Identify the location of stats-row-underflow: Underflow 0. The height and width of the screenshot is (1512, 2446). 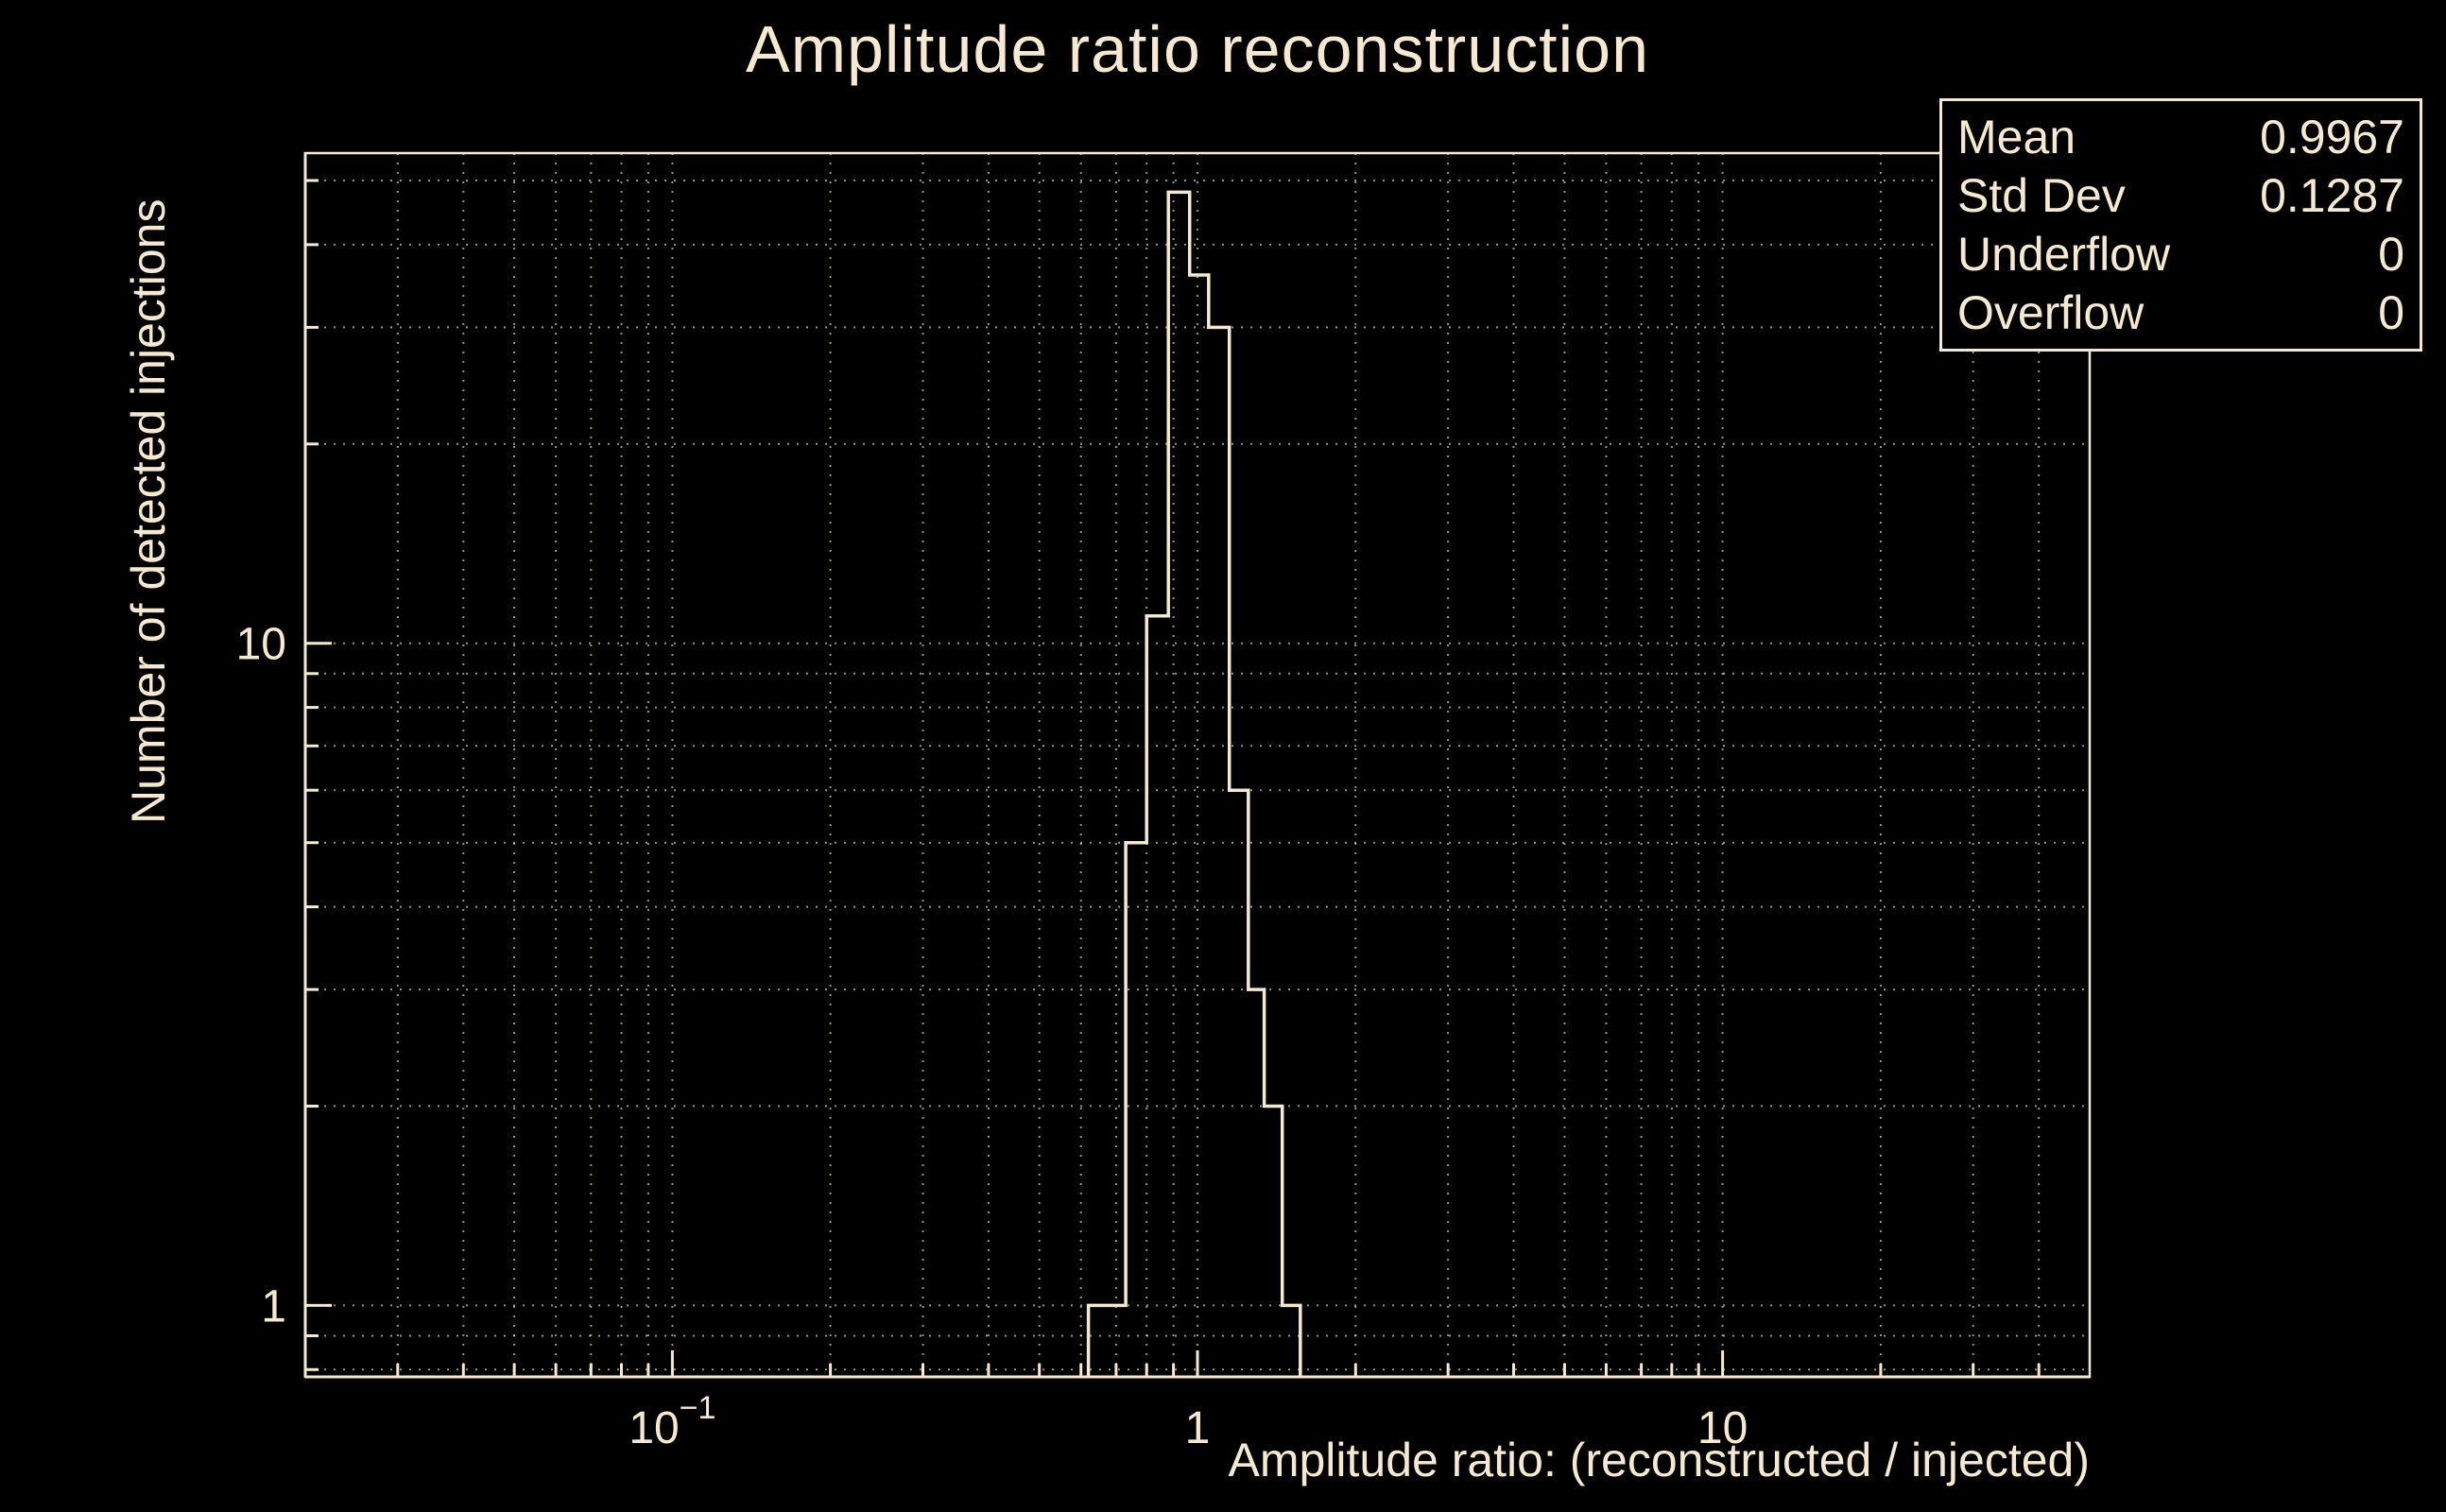
(2180, 254).